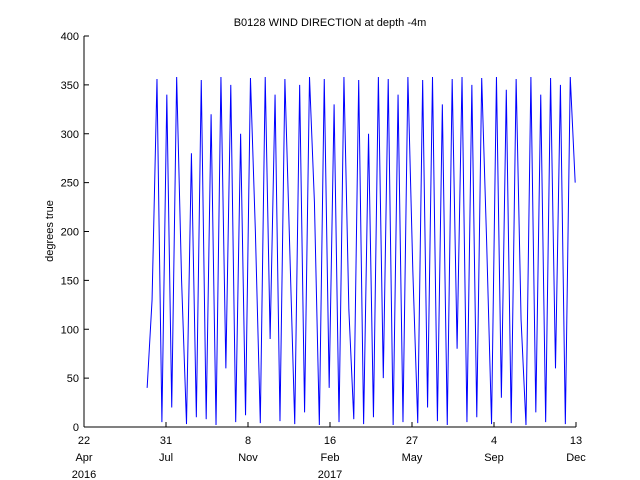  What do you see at coordinates (70, 281) in the screenshot?
I see `y-tick-label: 150` at bounding box center [70, 281].